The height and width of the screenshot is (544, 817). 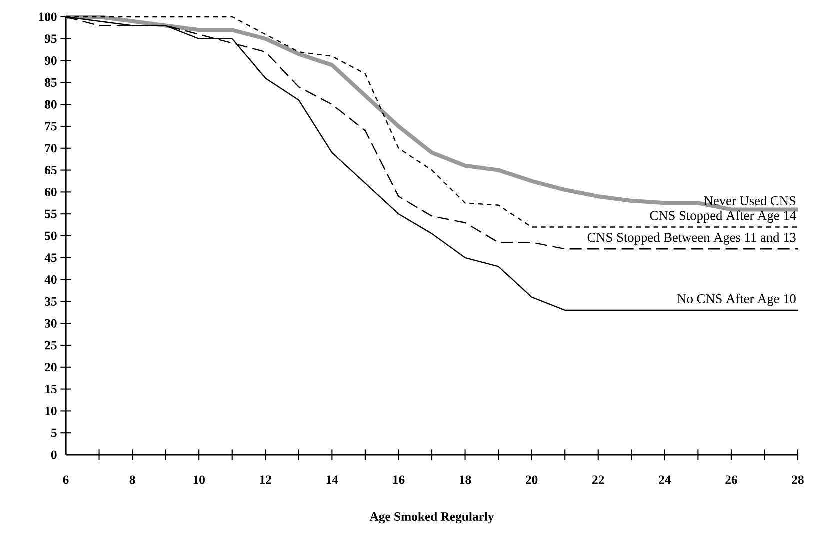 I want to click on y-tick-label: 80, so click(x=51, y=104).